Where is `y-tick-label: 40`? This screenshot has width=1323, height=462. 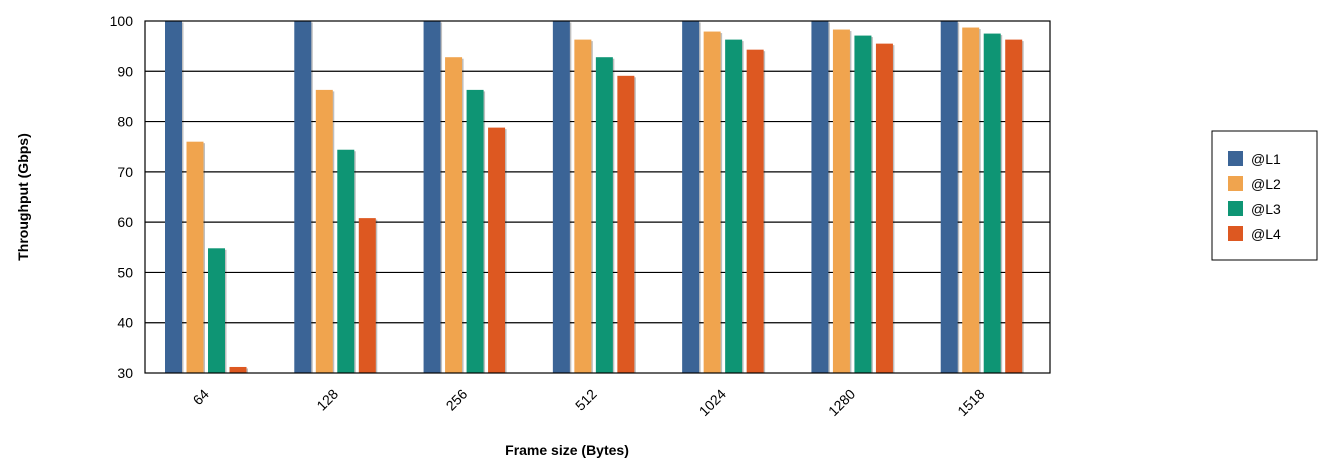 y-tick-label: 40 is located at coordinates (125, 323).